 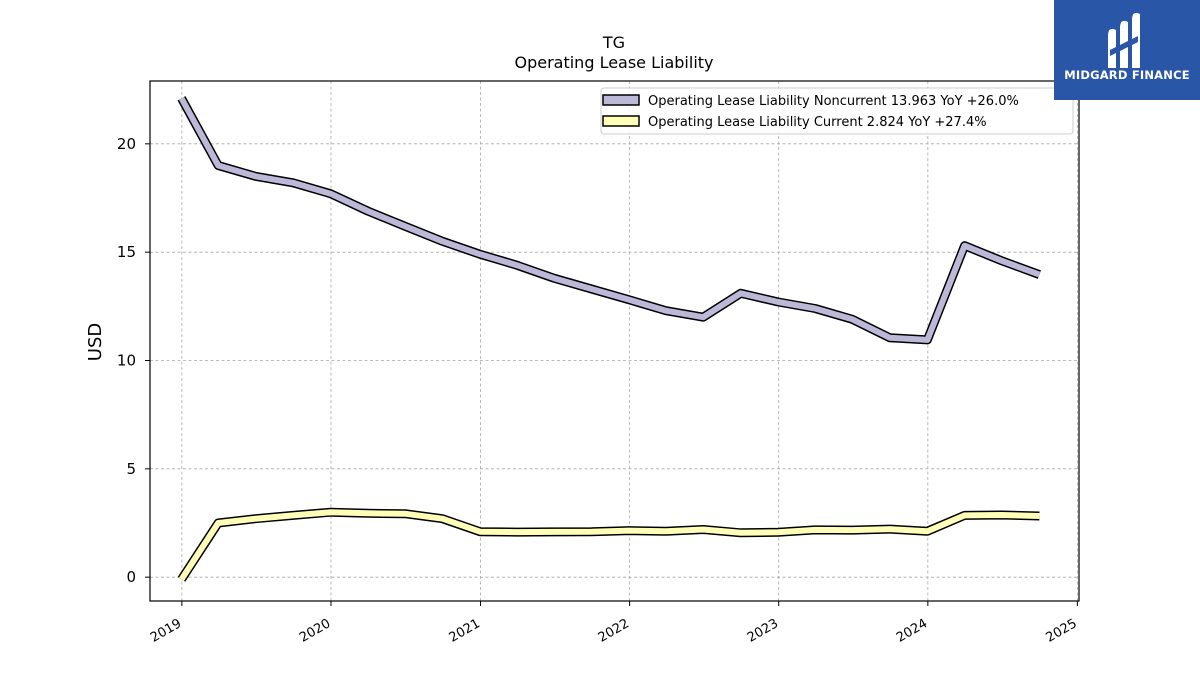 What do you see at coordinates (613, 42) in the screenshot?
I see `chart-title: TG` at bounding box center [613, 42].